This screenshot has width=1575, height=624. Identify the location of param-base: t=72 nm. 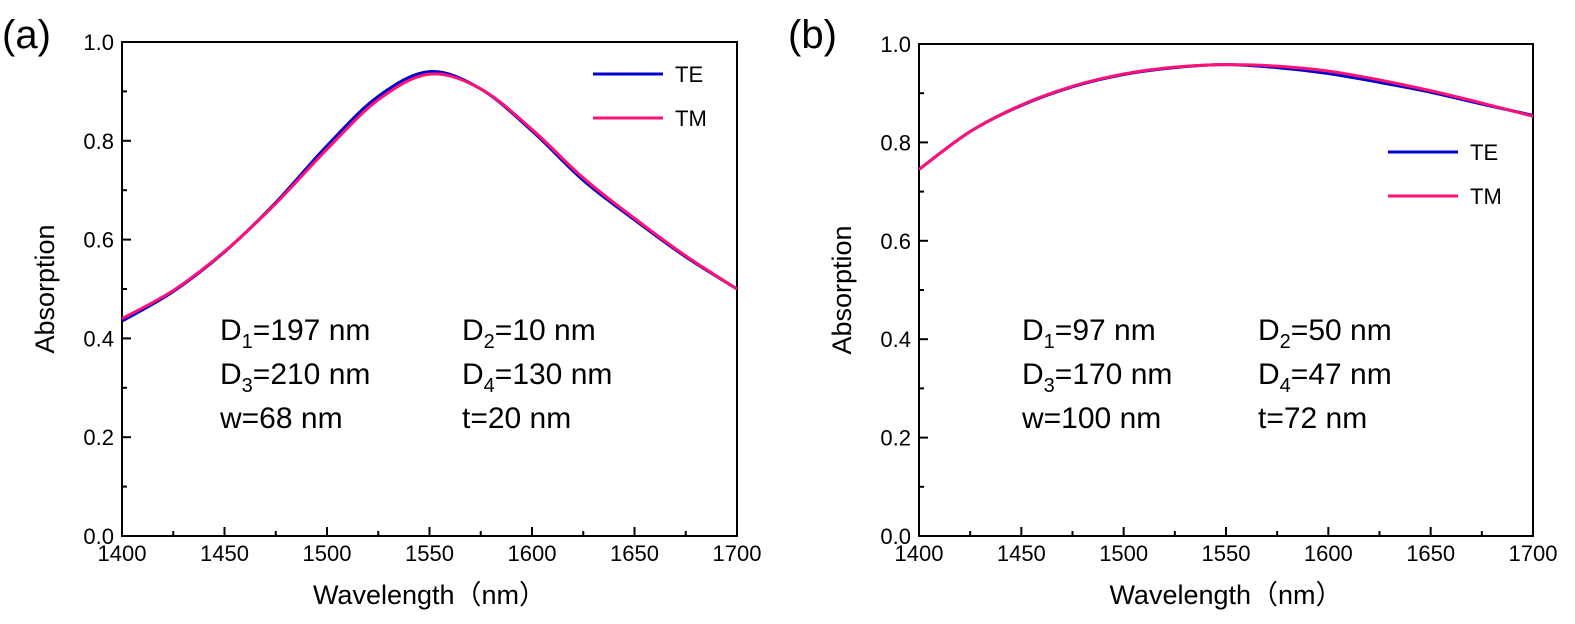
(1312, 418).